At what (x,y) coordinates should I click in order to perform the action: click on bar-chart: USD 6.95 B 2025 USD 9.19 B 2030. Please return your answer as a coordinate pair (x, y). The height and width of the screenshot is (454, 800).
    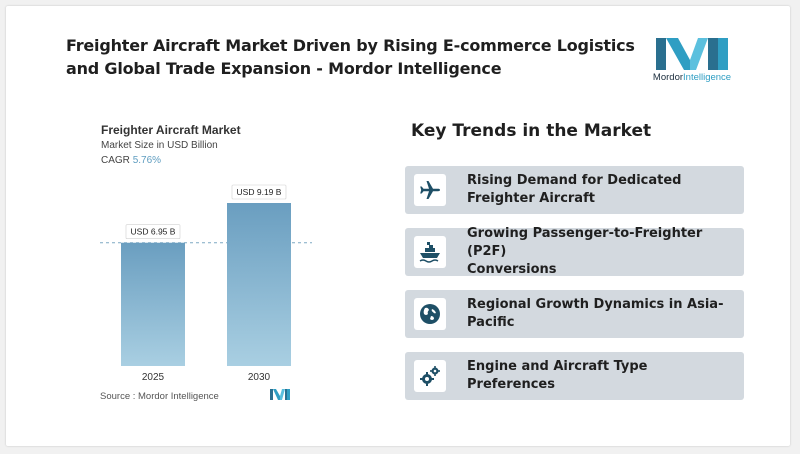
    Looking at the image, I should click on (206, 283).